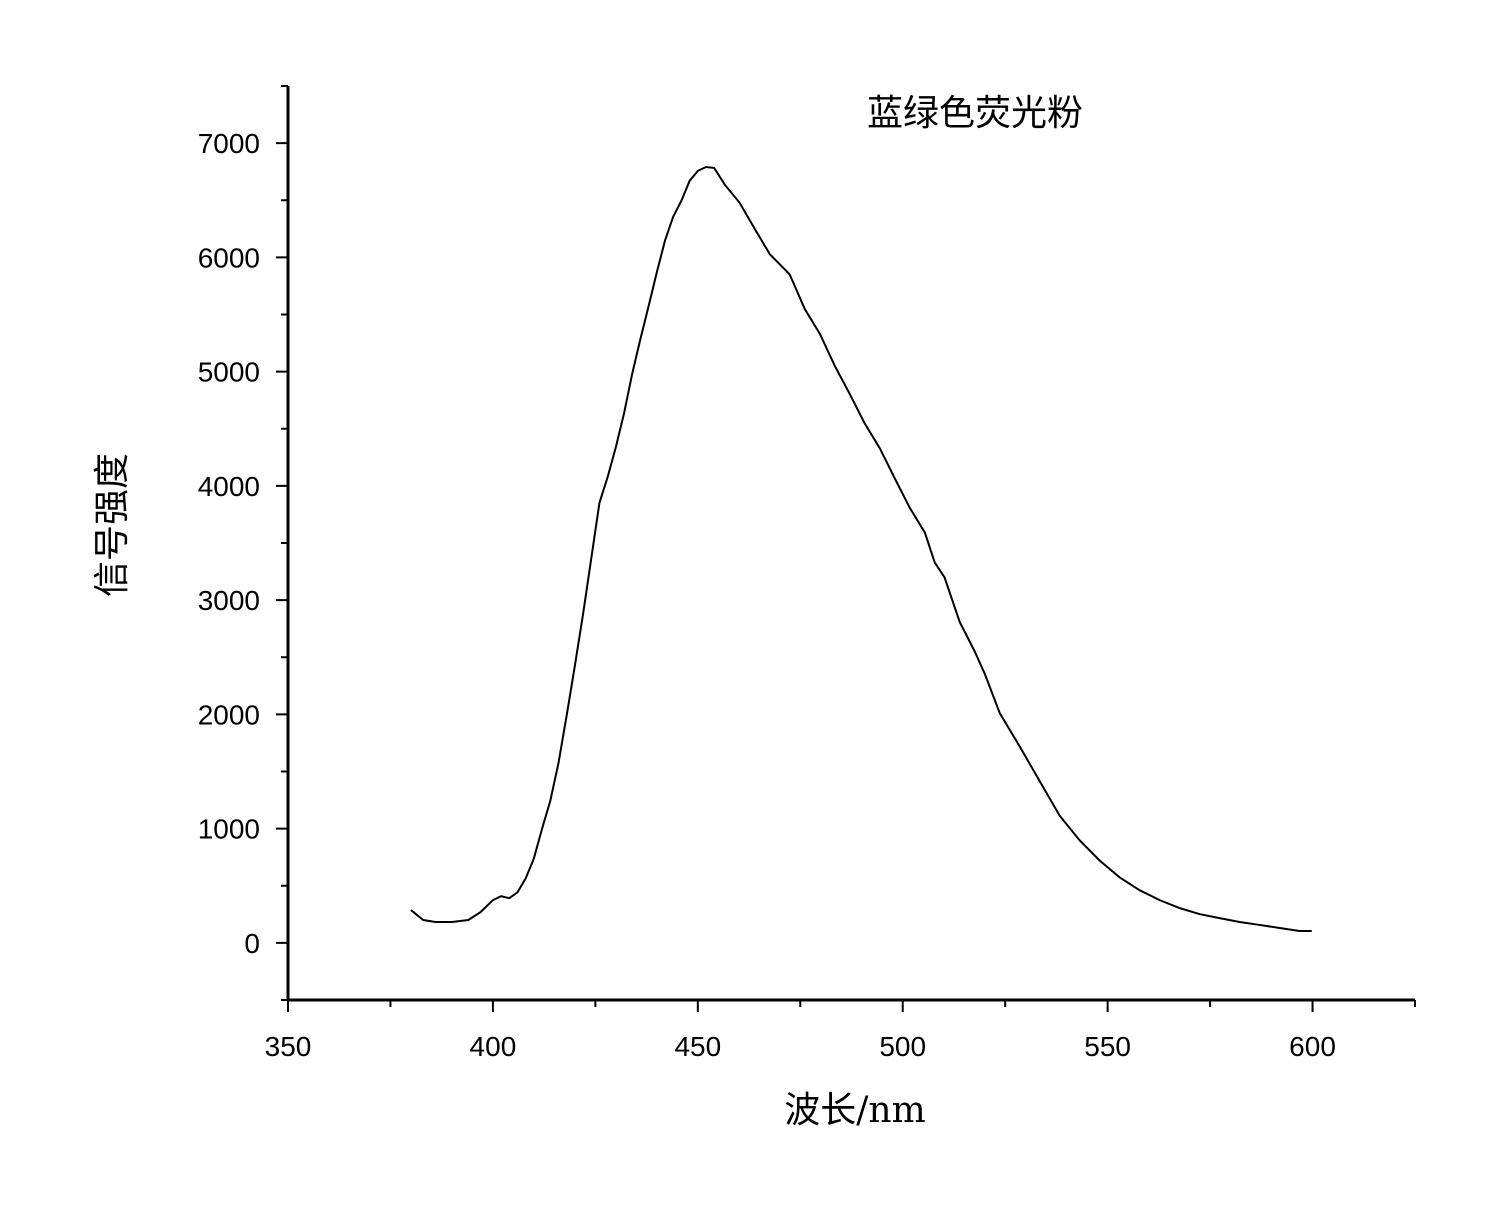 Image resolution: width=1500 pixels, height=1225 pixels. Describe the element at coordinates (854, 1110) in the screenshot. I see `x-axis-label: 波长/nm` at that location.